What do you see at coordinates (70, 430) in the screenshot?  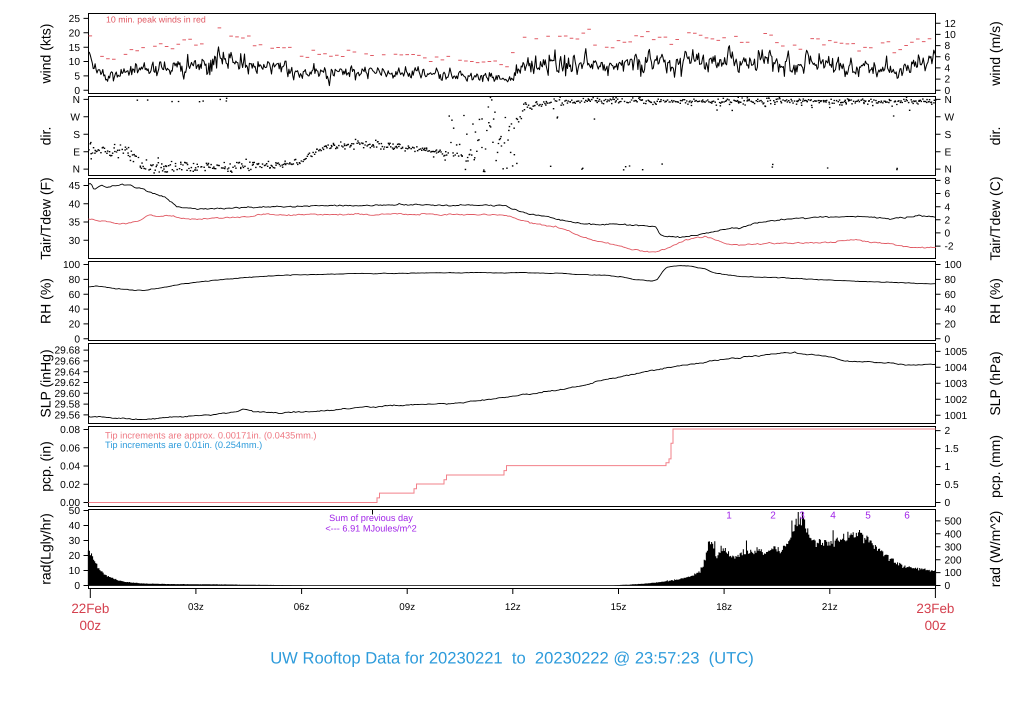 I see `svg-text: 0.08` at bounding box center [70, 430].